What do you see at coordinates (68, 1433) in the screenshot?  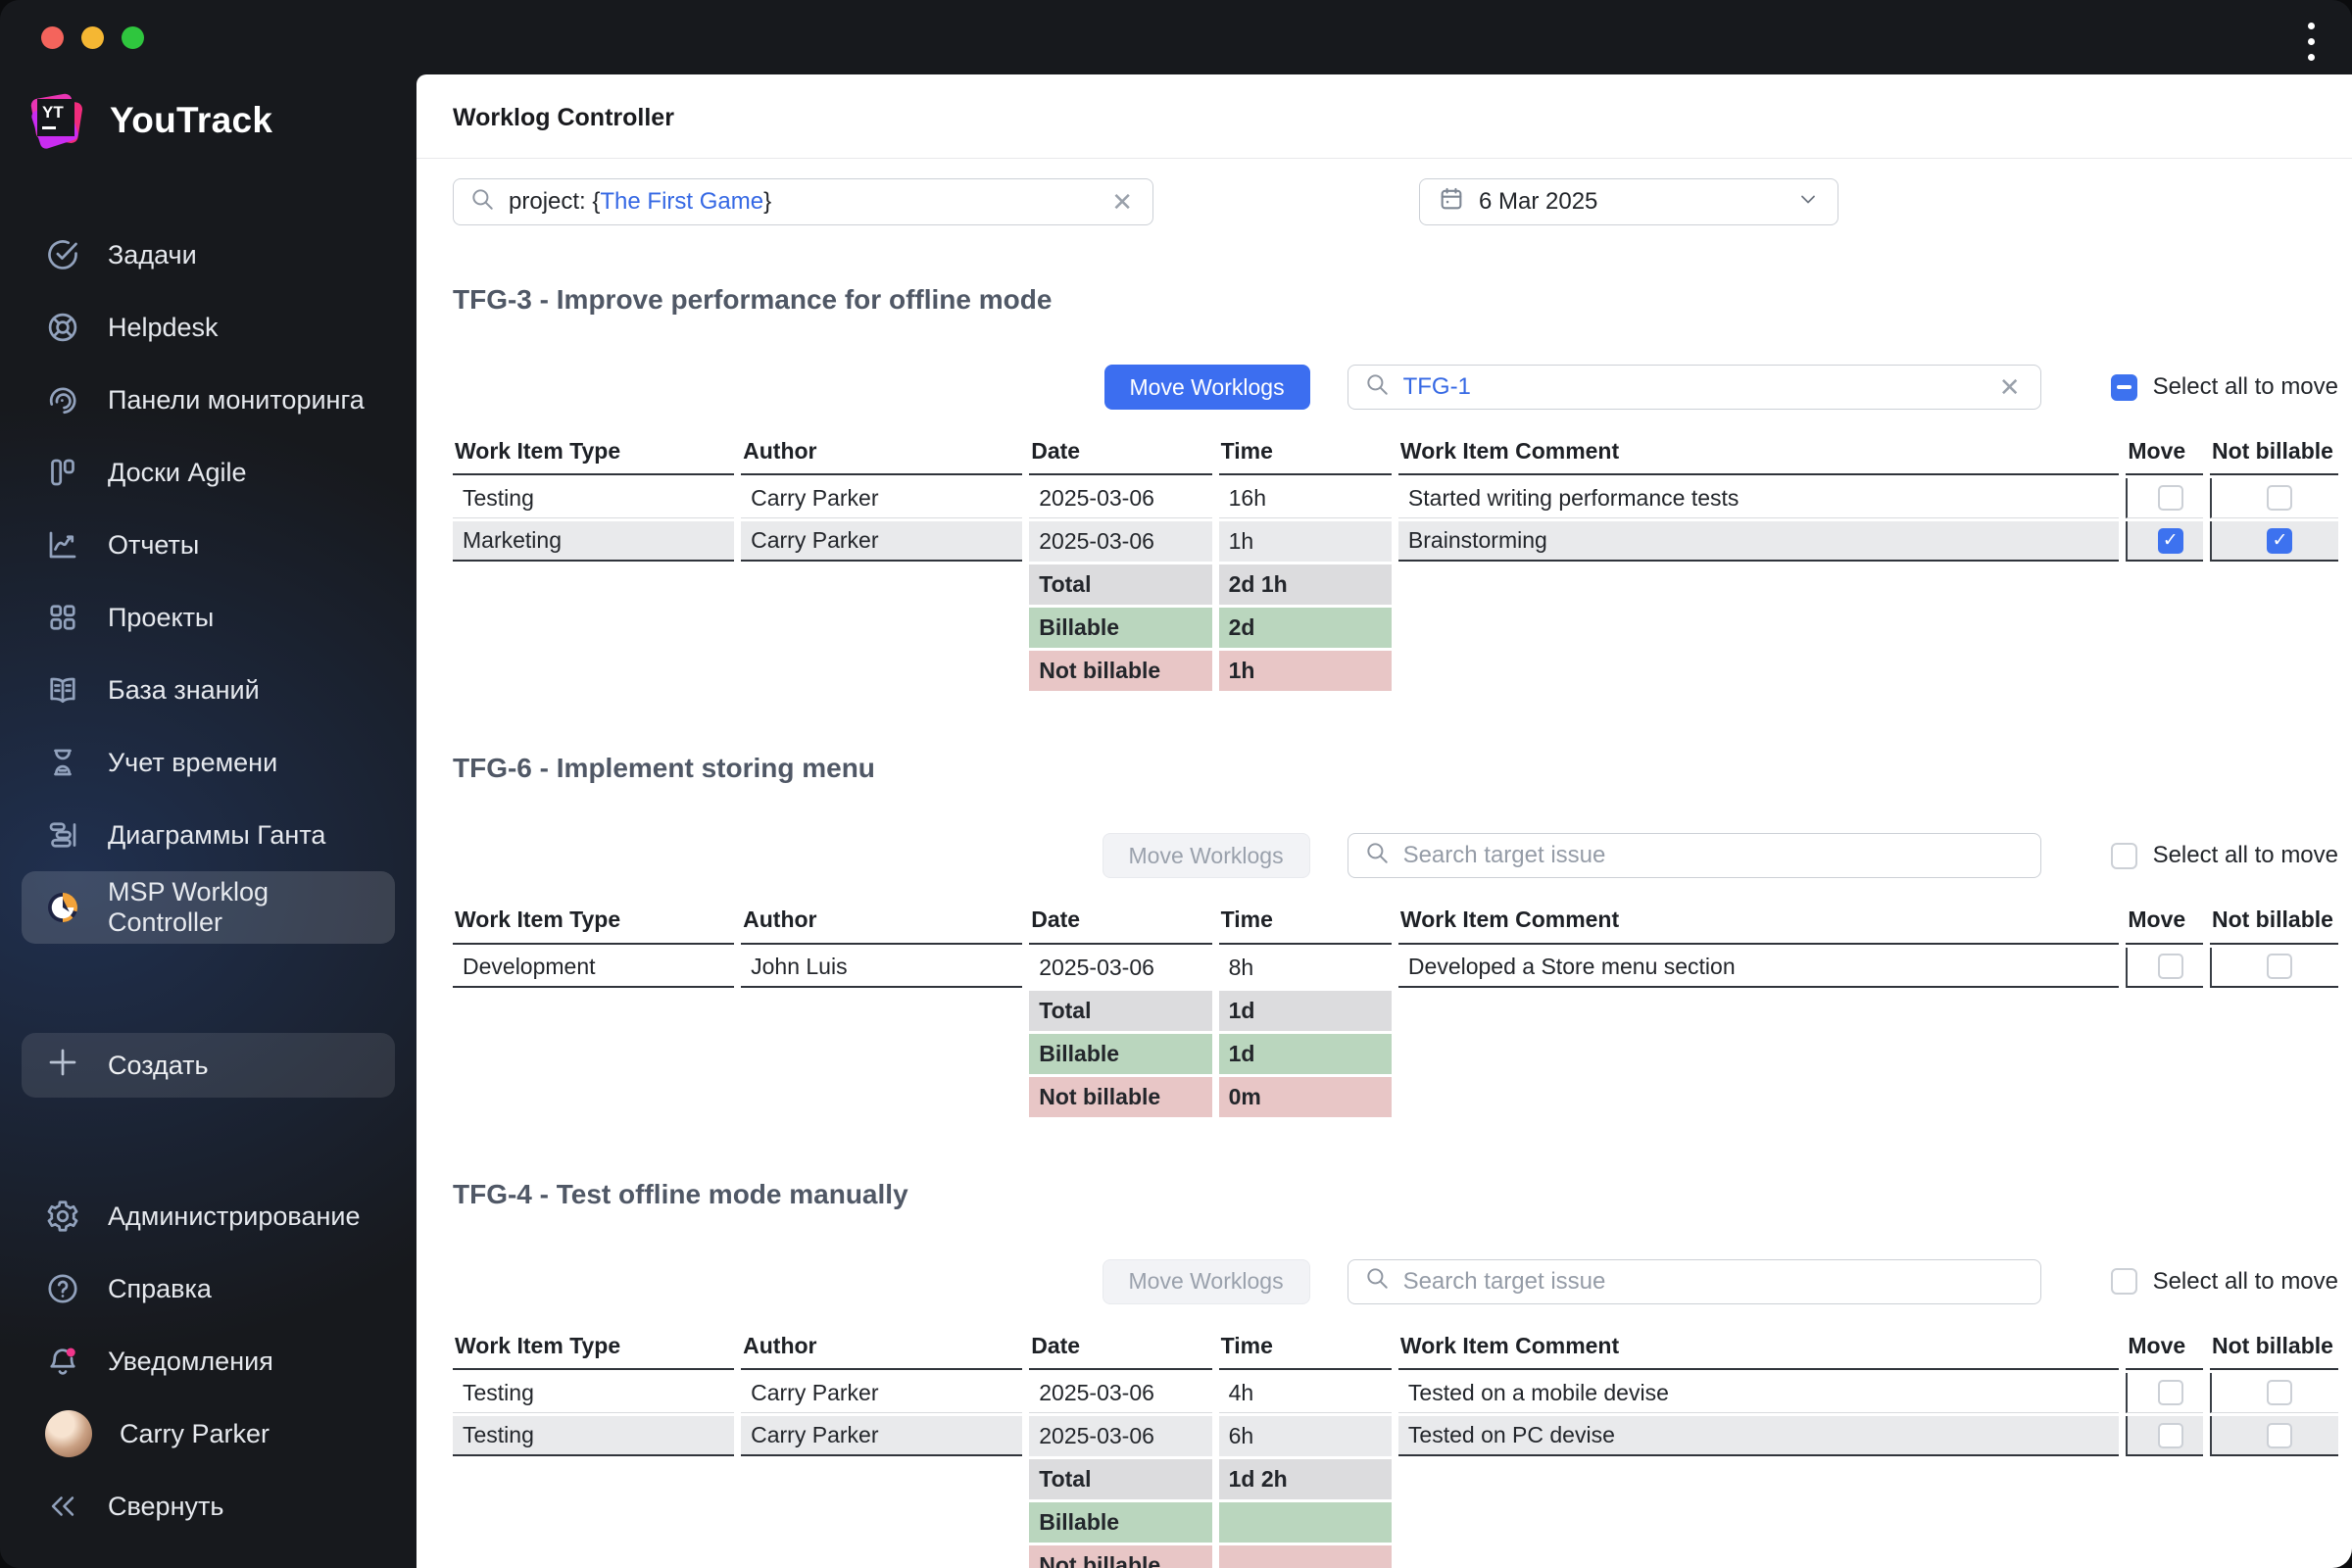 I see `user-avatar` at bounding box center [68, 1433].